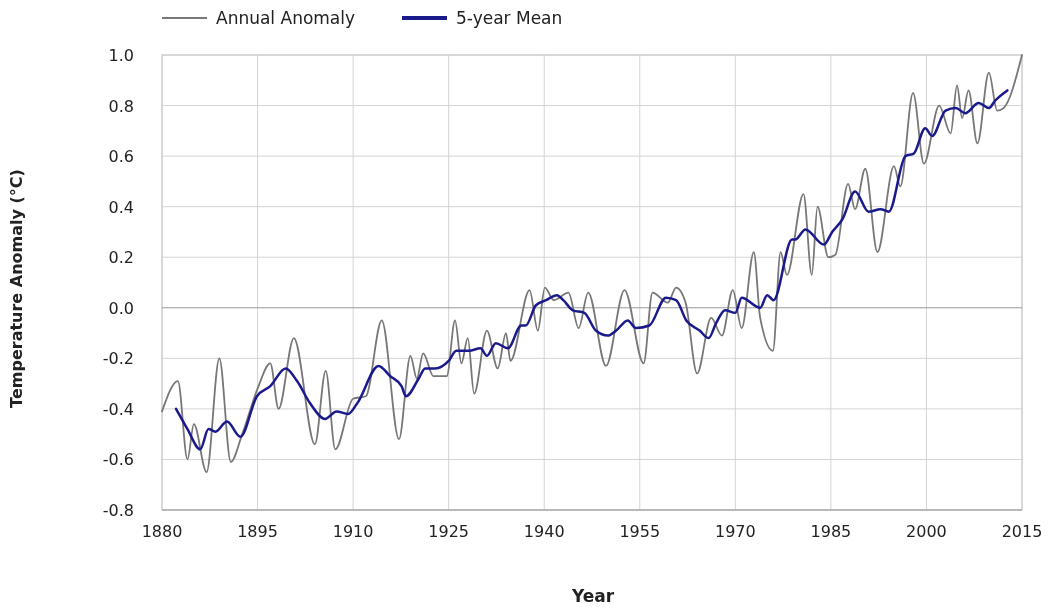 The height and width of the screenshot is (607, 1050). What do you see at coordinates (544, 531) in the screenshot?
I see `x-tick-label: 1940` at bounding box center [544, 531].